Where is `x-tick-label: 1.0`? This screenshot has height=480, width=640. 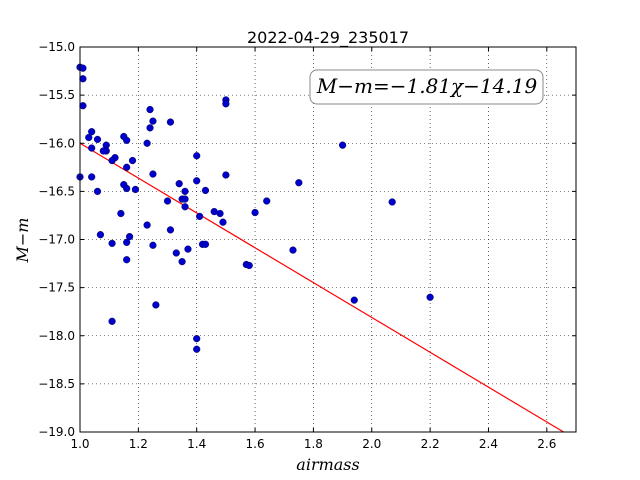 x-tick-label: 1.0 is located at coordinates (79, 444).